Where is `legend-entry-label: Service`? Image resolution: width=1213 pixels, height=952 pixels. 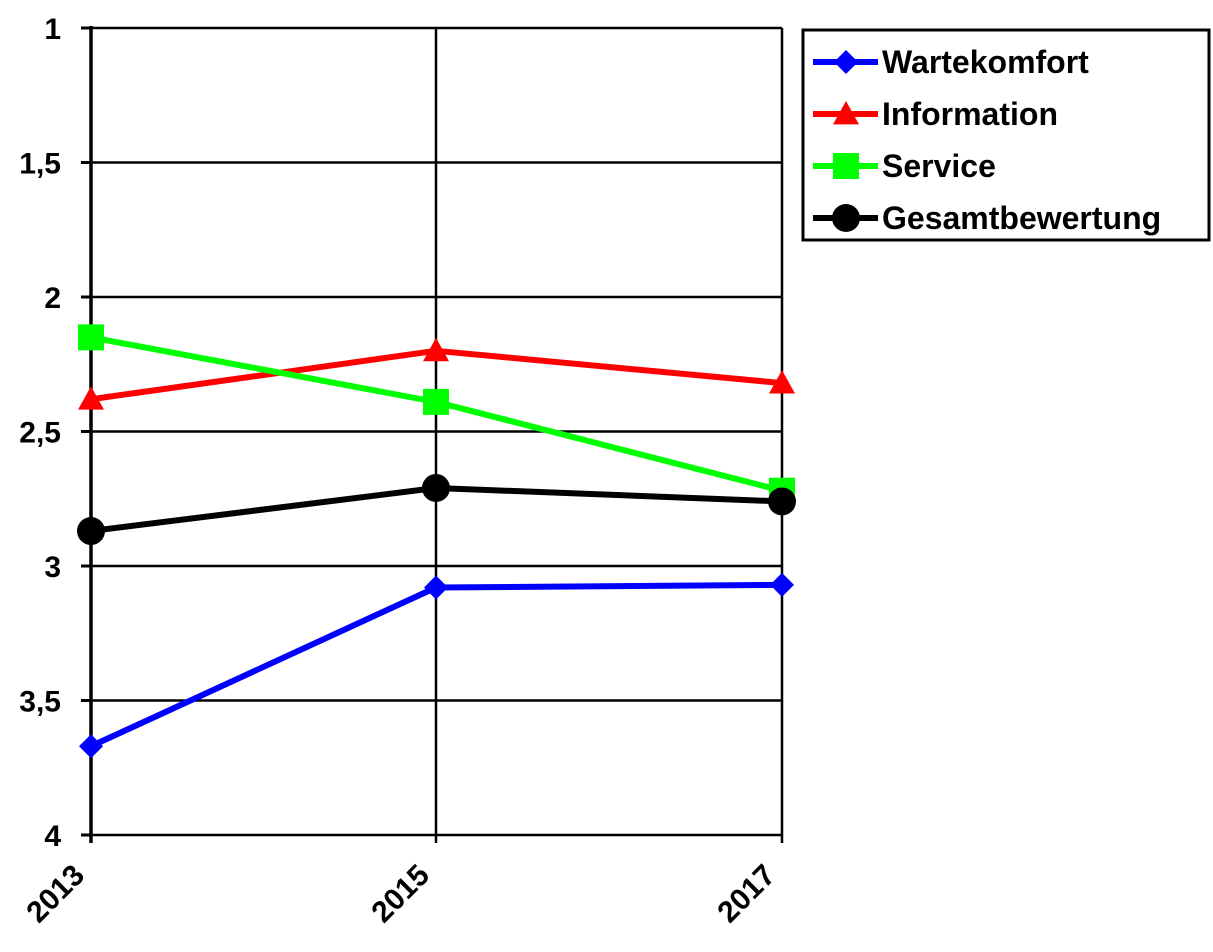
legend-entry-label: Service is located at coordinates (939, 166).